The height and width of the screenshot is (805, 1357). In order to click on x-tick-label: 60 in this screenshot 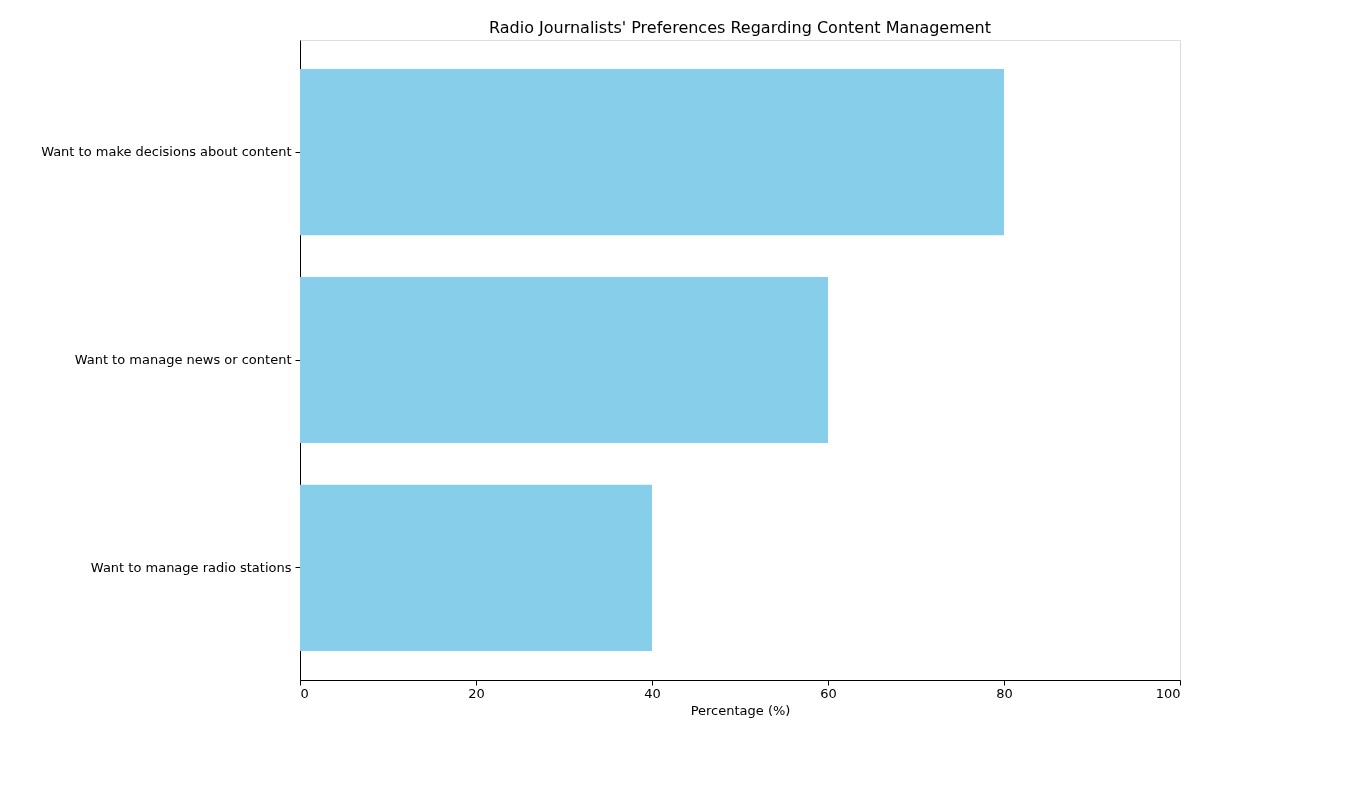, I will do `click(828, 693)`.